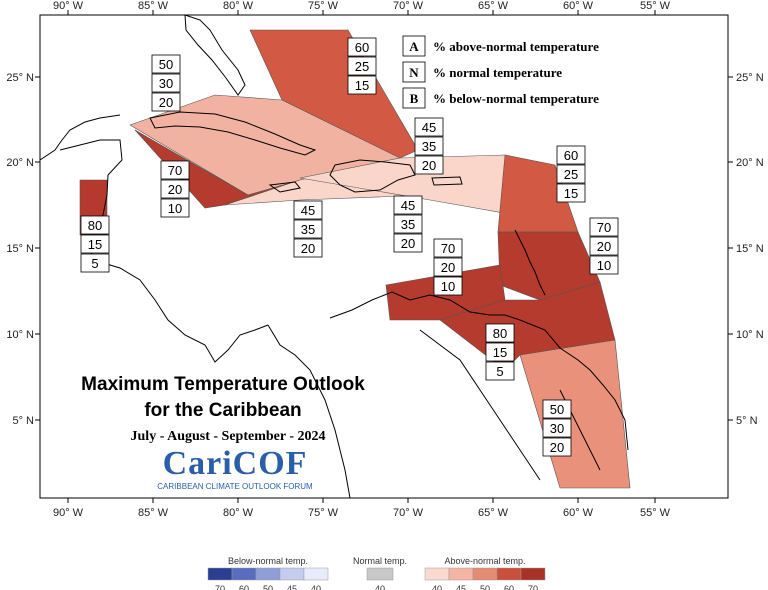 The width and height of the screenshot is (768, 590). I want to click on legend-letter: N, so click(414, 72).